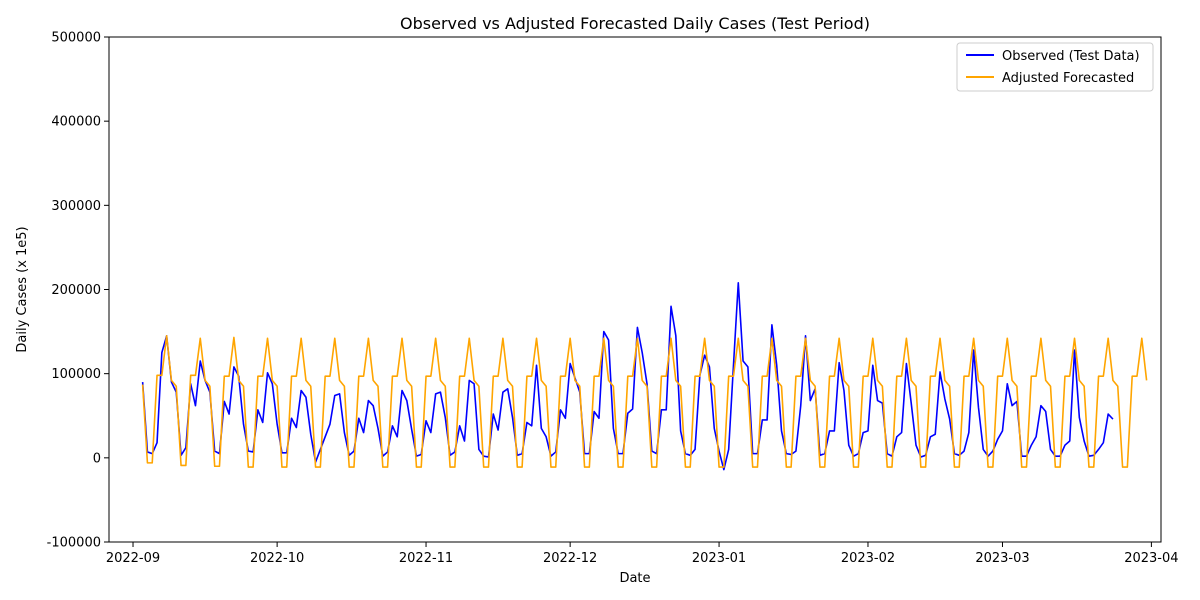 The image size is (1200, 600). What do you see at coordinates (76, 374) in the screenshot?
I see `y-tick-label-2: 100000` at bounding box center [76, 374].